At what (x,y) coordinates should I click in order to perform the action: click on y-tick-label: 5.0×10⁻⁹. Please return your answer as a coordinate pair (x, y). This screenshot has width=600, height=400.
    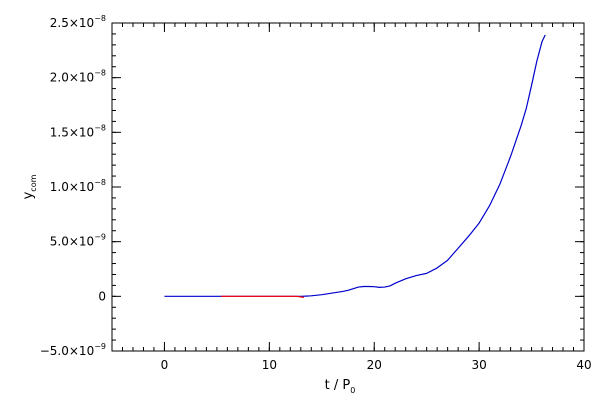
    Looking at the image, I should click on (78, 241).